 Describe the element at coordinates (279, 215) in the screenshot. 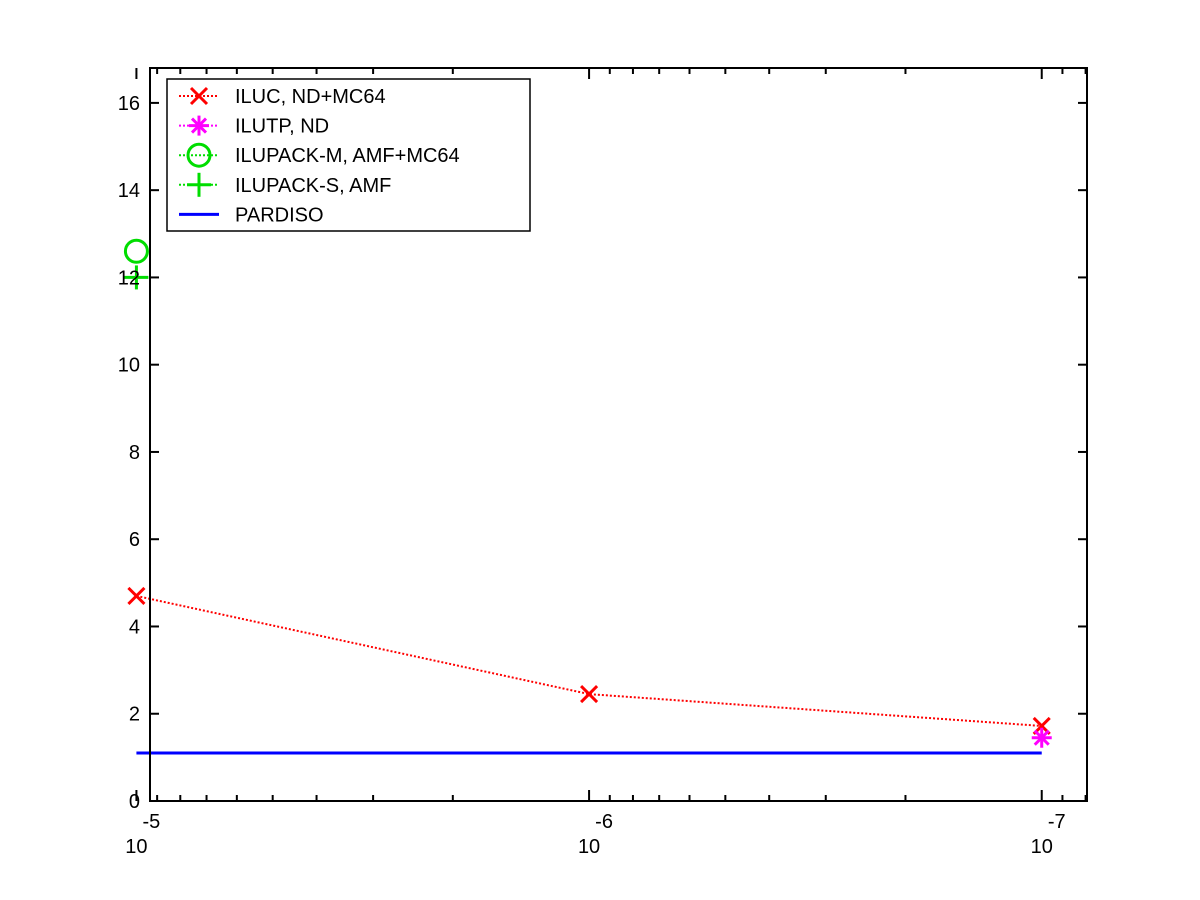

I see `legend-label-4: PARDISO` at that location.